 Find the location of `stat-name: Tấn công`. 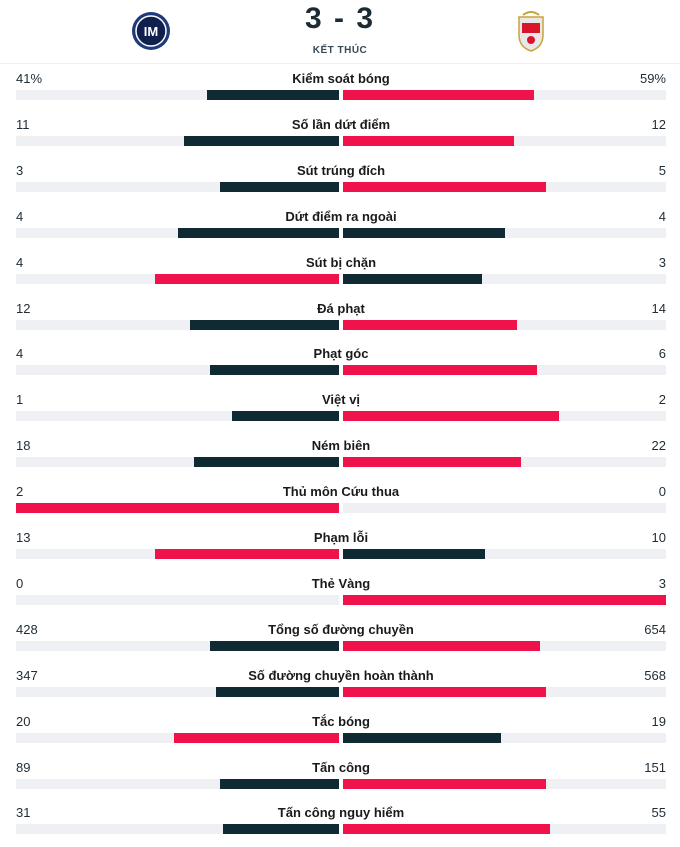

stat-name: Tấn công is located at coordinates (341, 767).